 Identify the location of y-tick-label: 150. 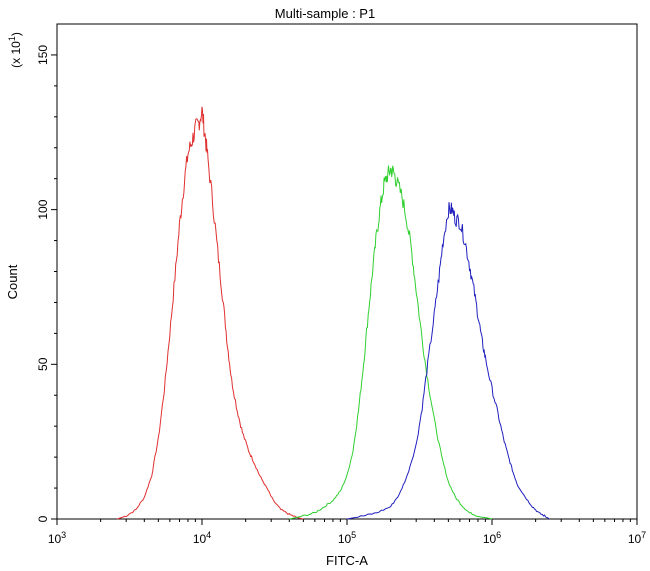
(43, 55).